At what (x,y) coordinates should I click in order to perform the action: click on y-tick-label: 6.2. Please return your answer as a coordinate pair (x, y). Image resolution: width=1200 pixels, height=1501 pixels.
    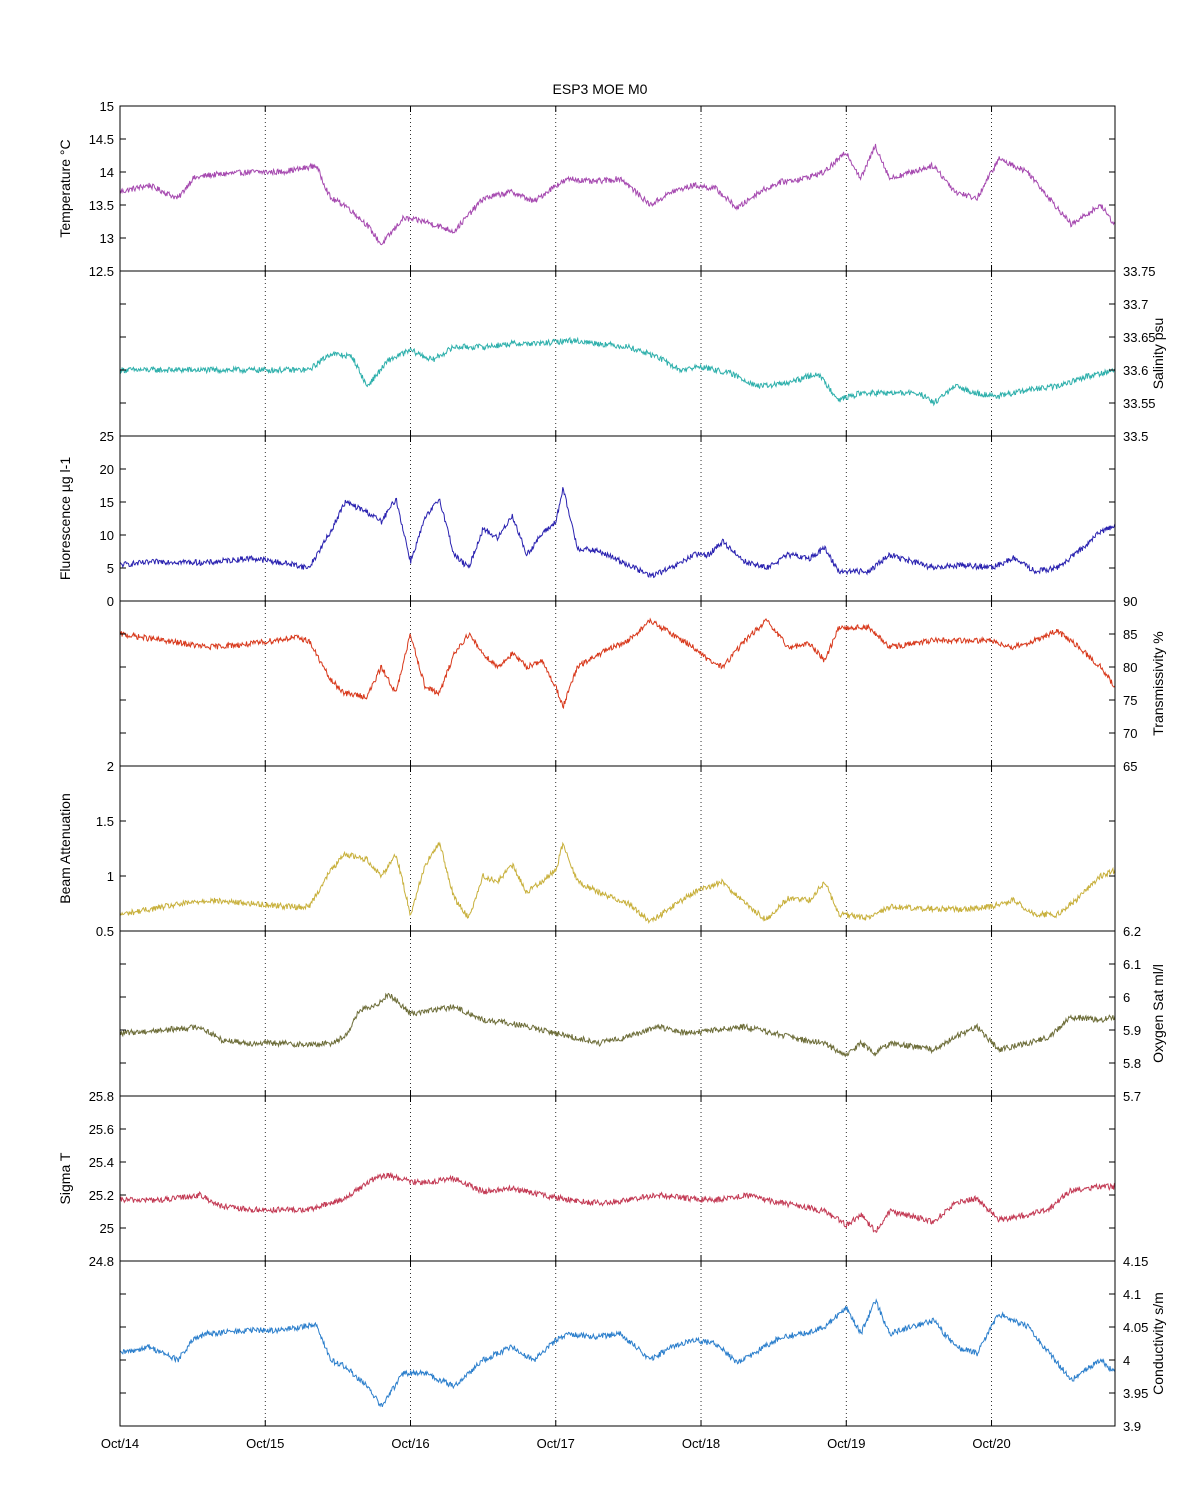
    Looking at the image, I should click on (1132, 931).